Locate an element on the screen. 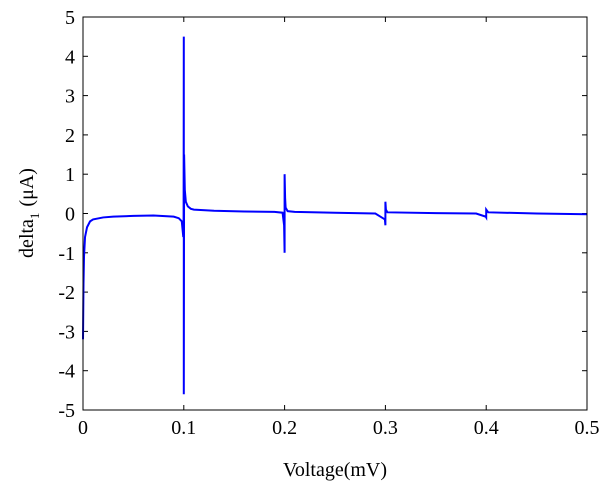 The image size is (611, 483). y-label-unit: (μA) is located at coordinates (27, 187).